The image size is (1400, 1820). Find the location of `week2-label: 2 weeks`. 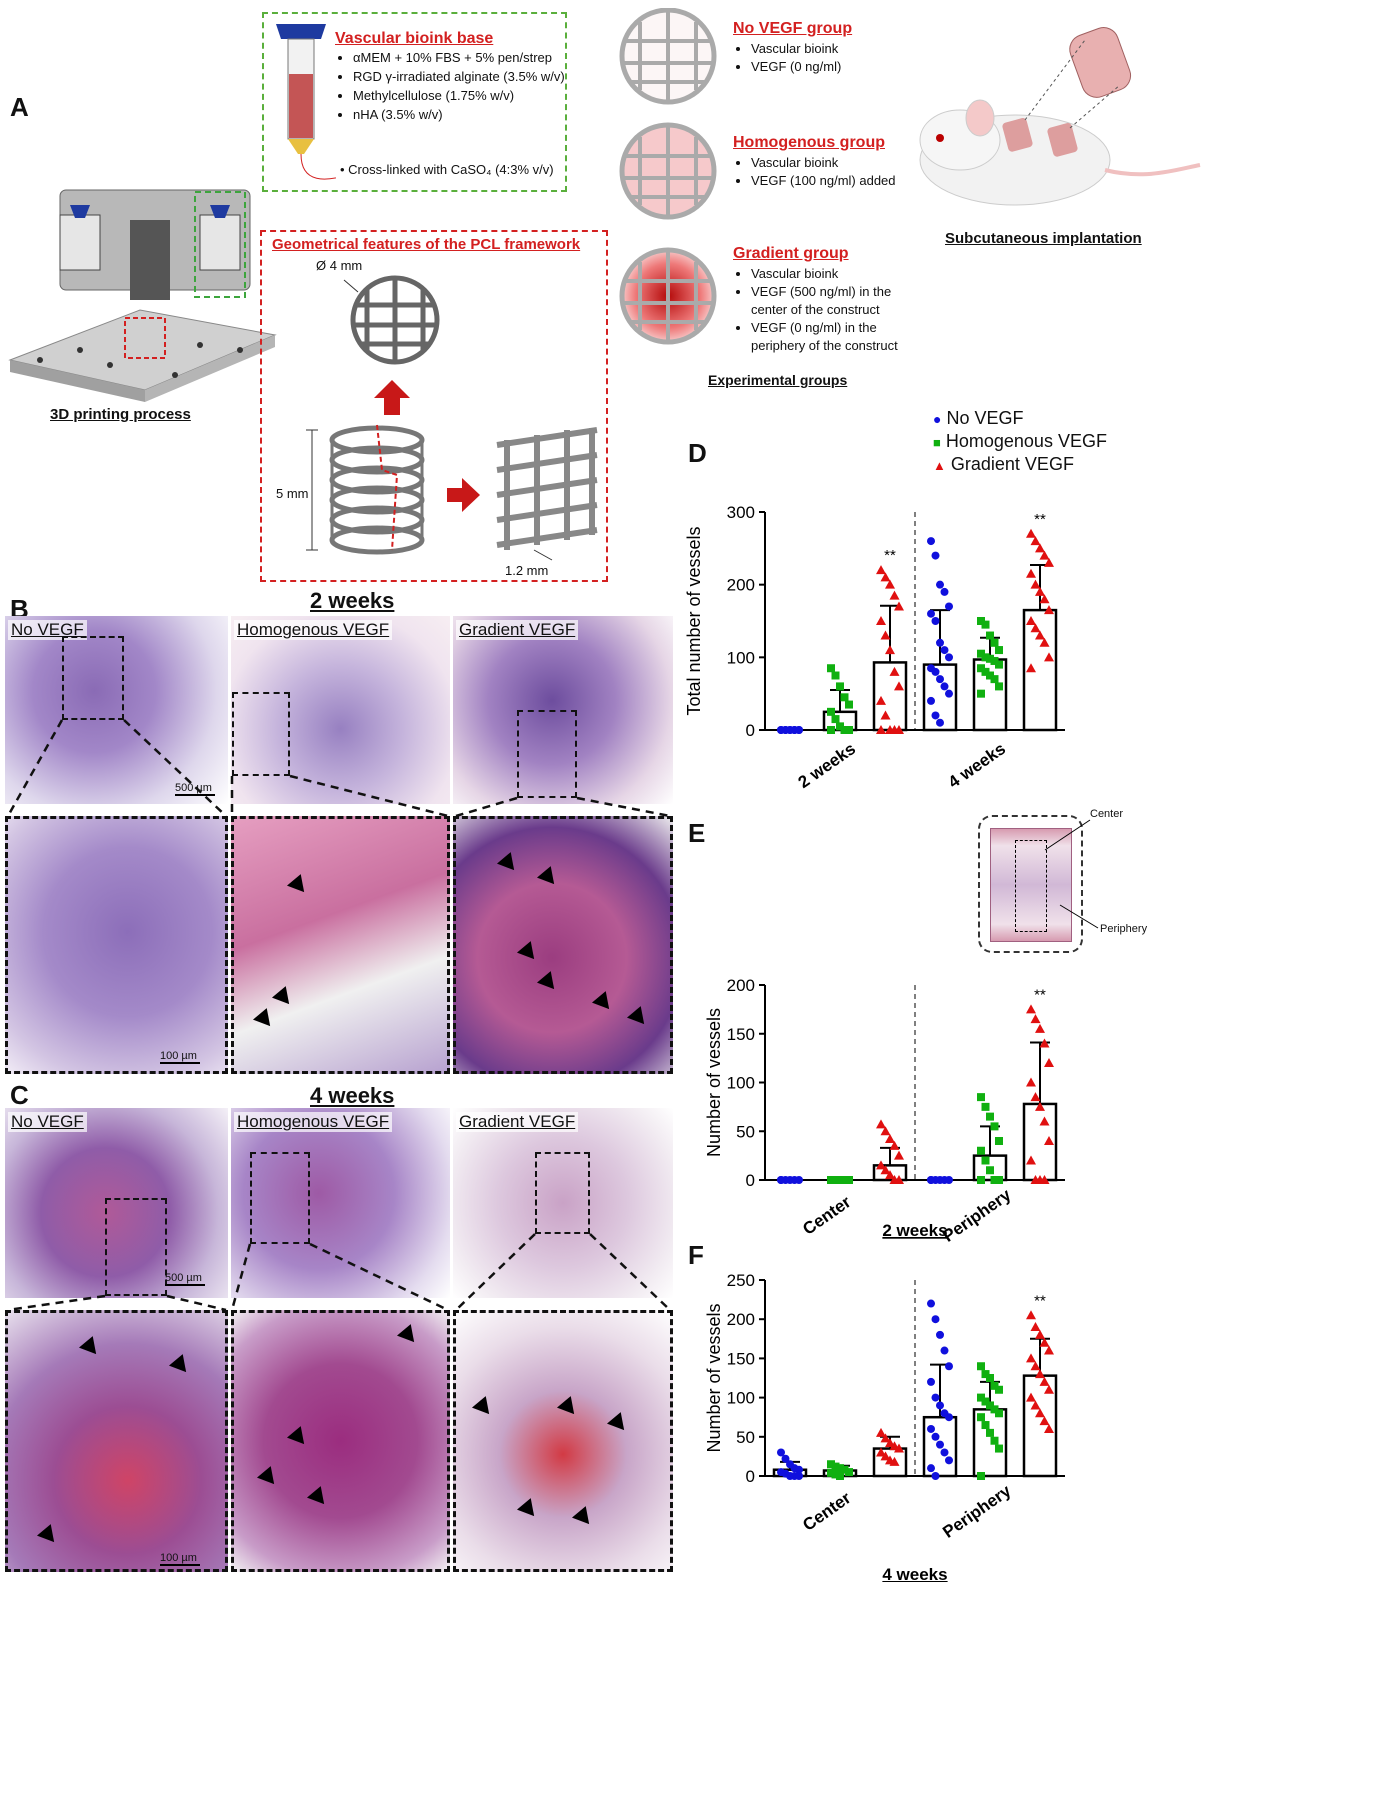

week2-label: 2 weeks is located at coordinates (352, 600).